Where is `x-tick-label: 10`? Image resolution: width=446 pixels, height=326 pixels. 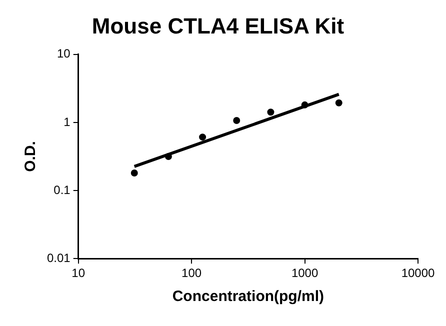 x-tick-label: 10 is located at coordinates (79, 273).